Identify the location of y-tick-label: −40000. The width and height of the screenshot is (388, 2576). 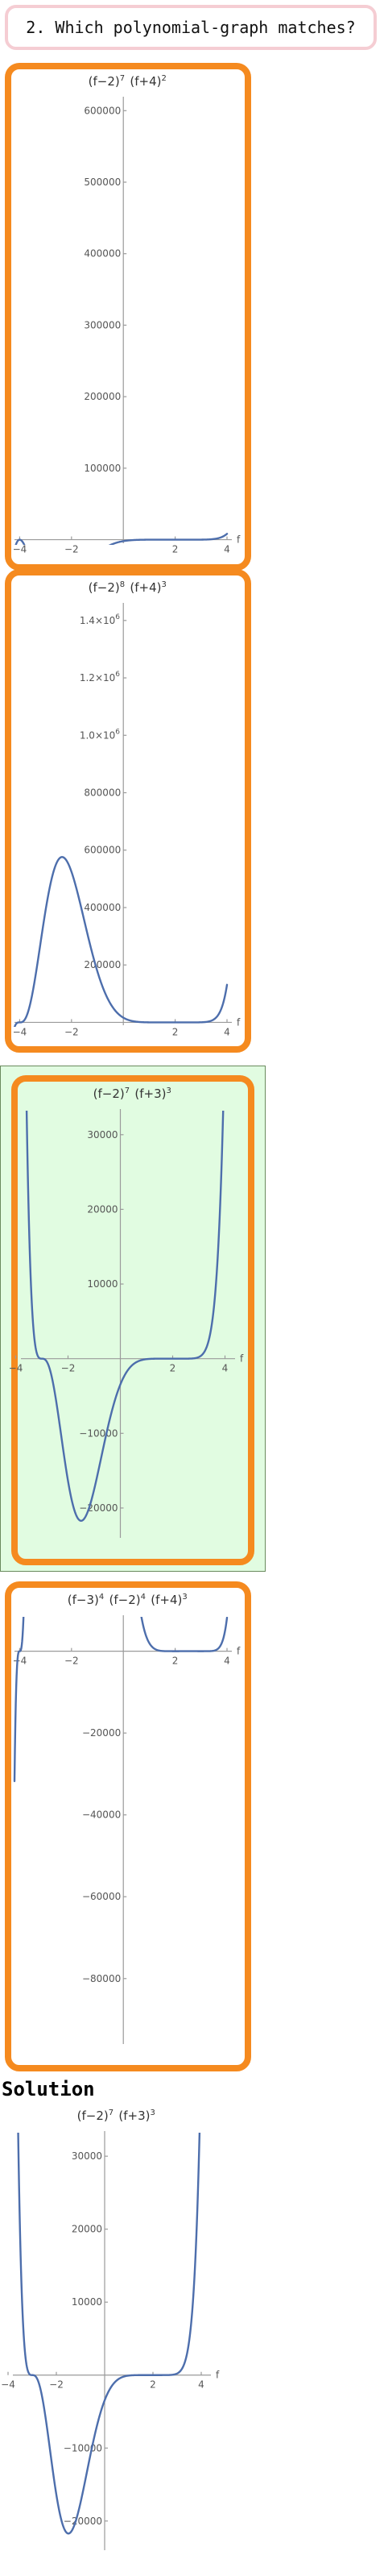
(101, 1815).